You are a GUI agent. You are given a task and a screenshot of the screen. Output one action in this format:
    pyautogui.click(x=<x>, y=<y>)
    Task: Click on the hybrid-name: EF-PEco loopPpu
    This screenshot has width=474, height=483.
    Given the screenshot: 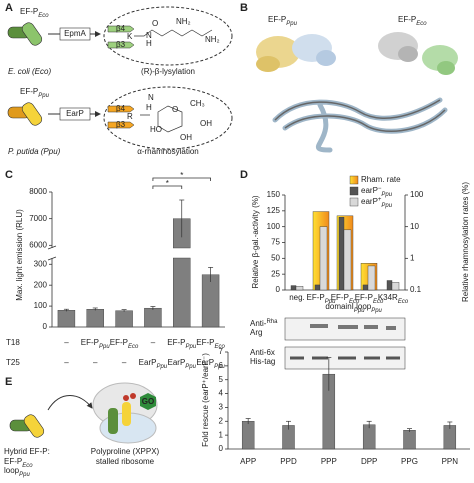 What is the action you would take?
    pyautogui.click(x=18, y=467)
    